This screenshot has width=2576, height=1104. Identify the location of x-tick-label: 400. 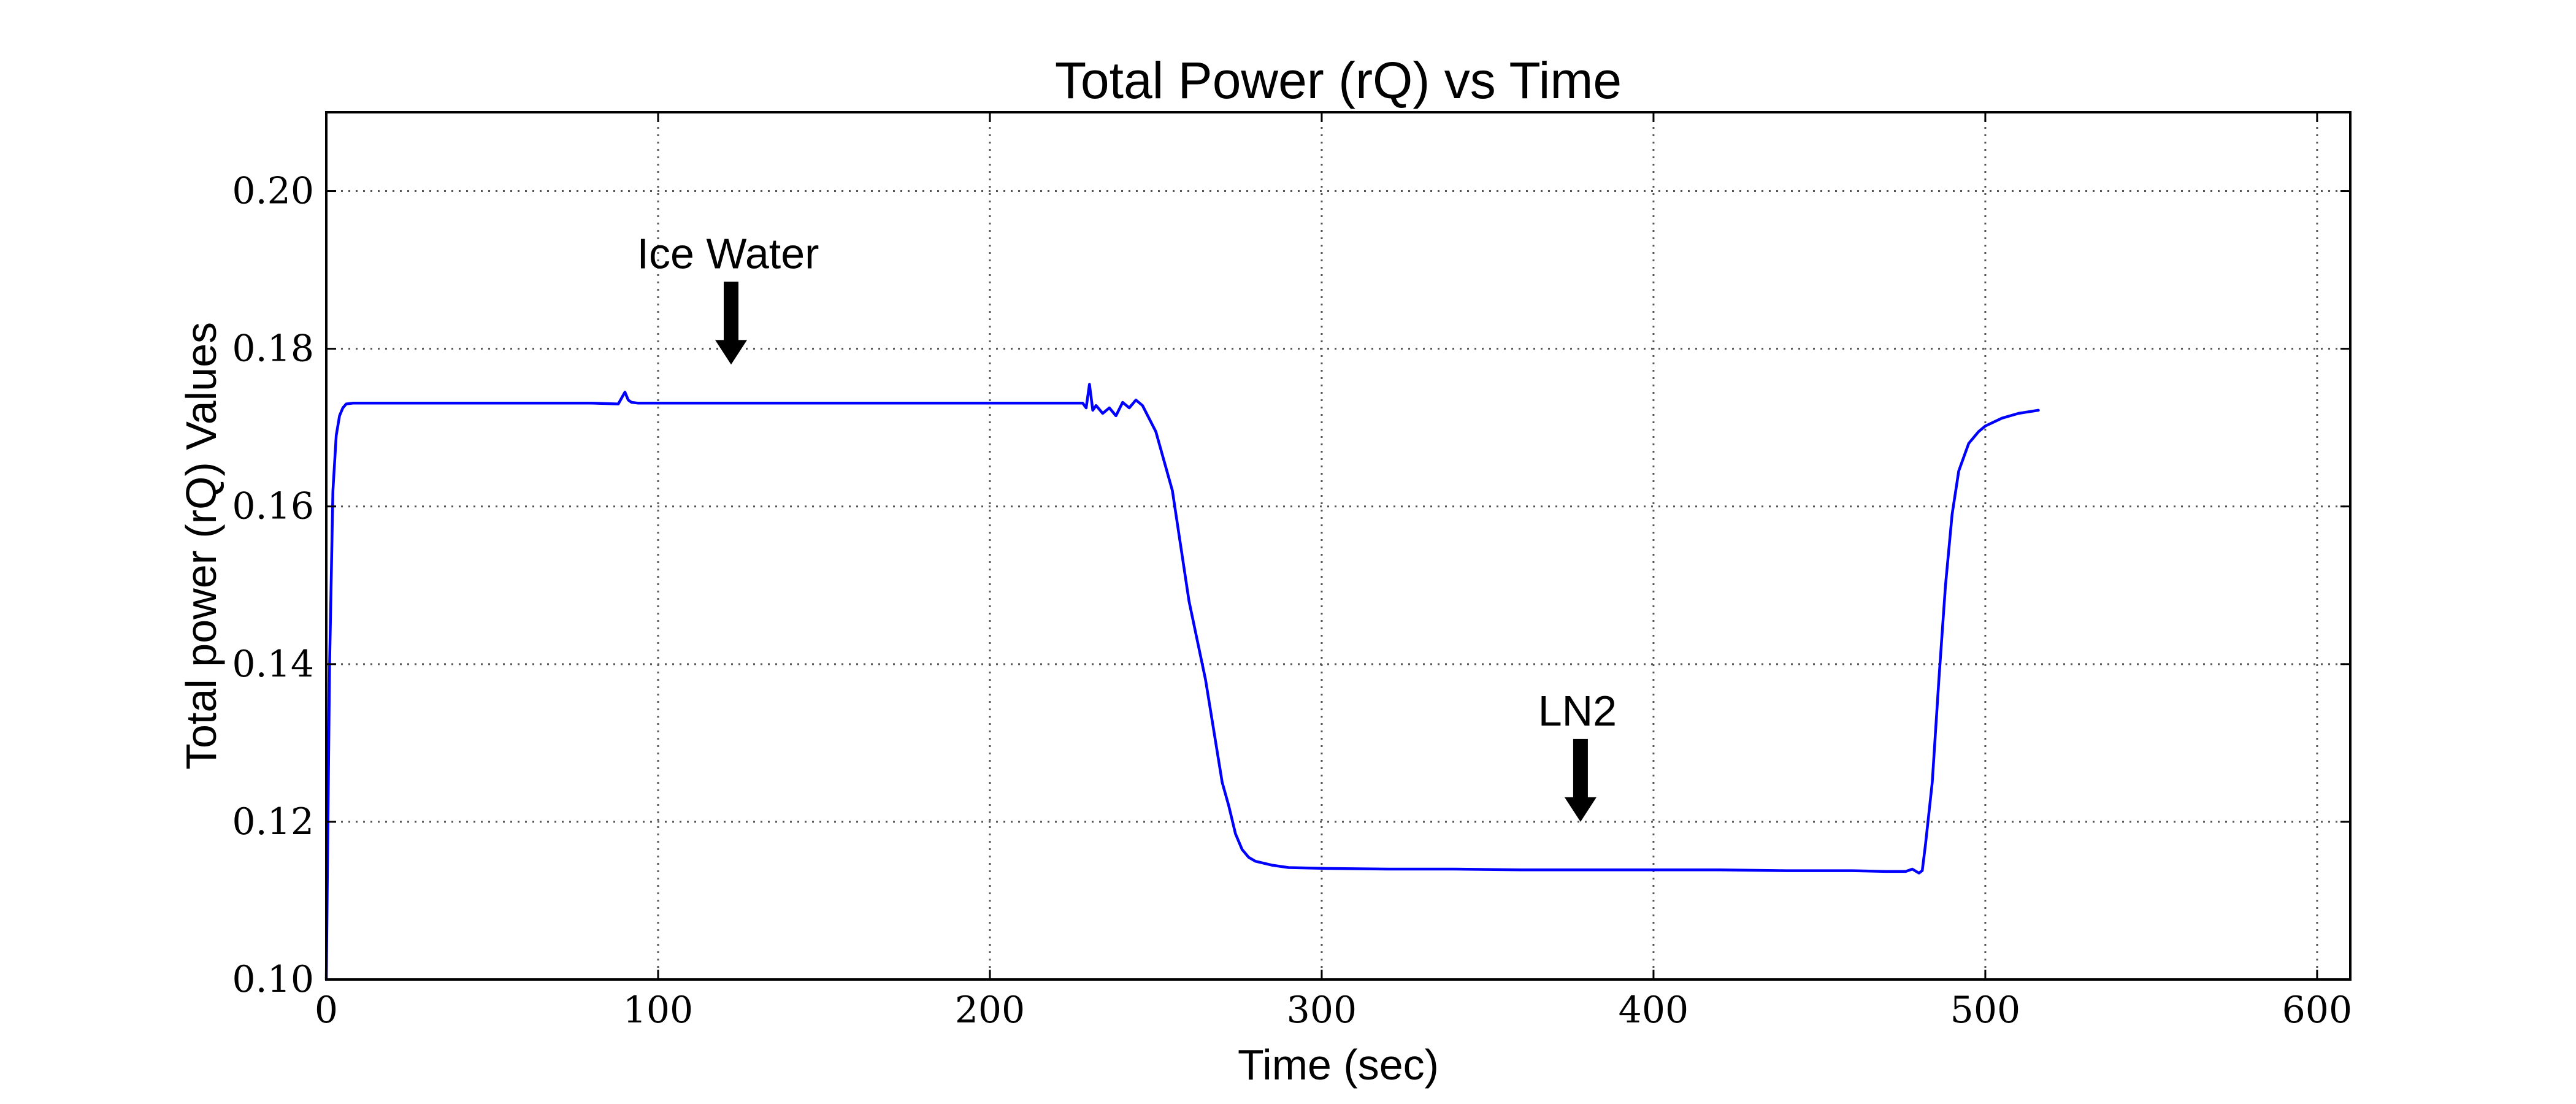
(1654, 1010).